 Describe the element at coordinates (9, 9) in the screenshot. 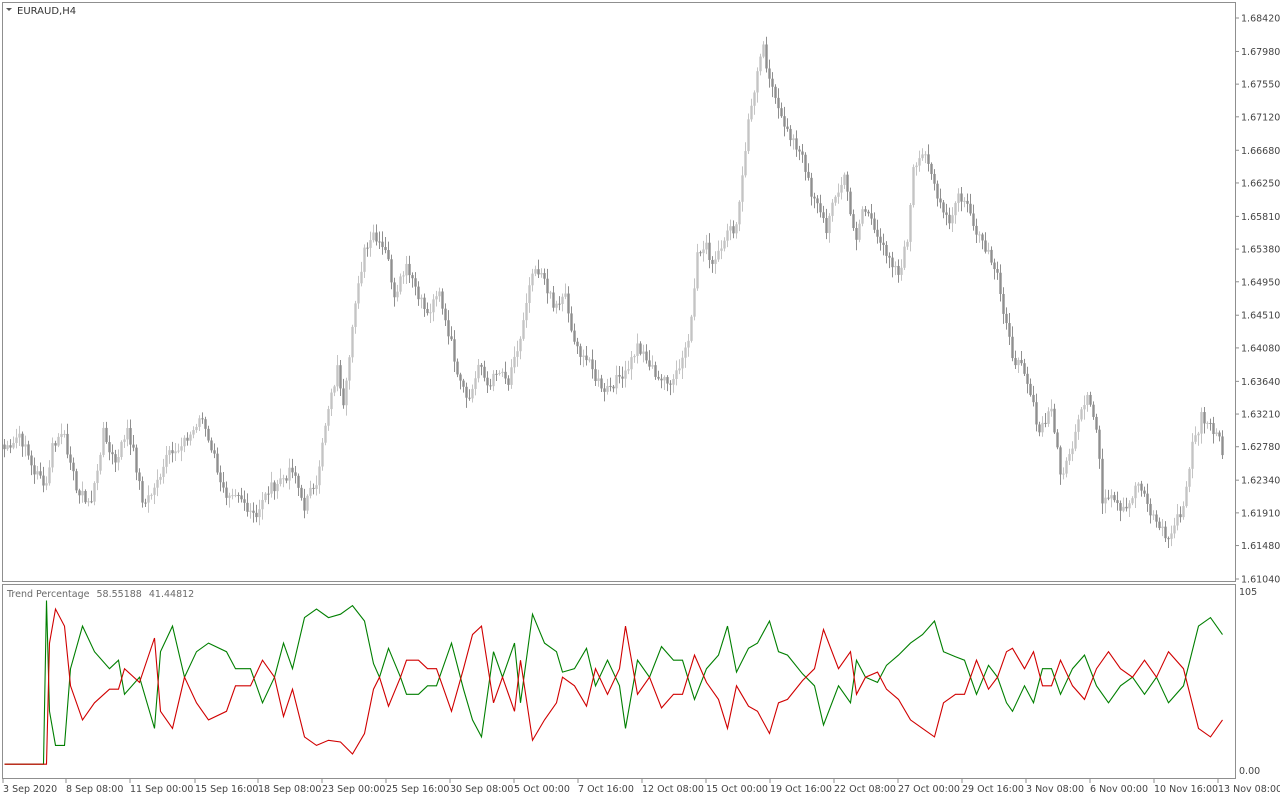

I see `dropdown-triangle-icon` at that location.